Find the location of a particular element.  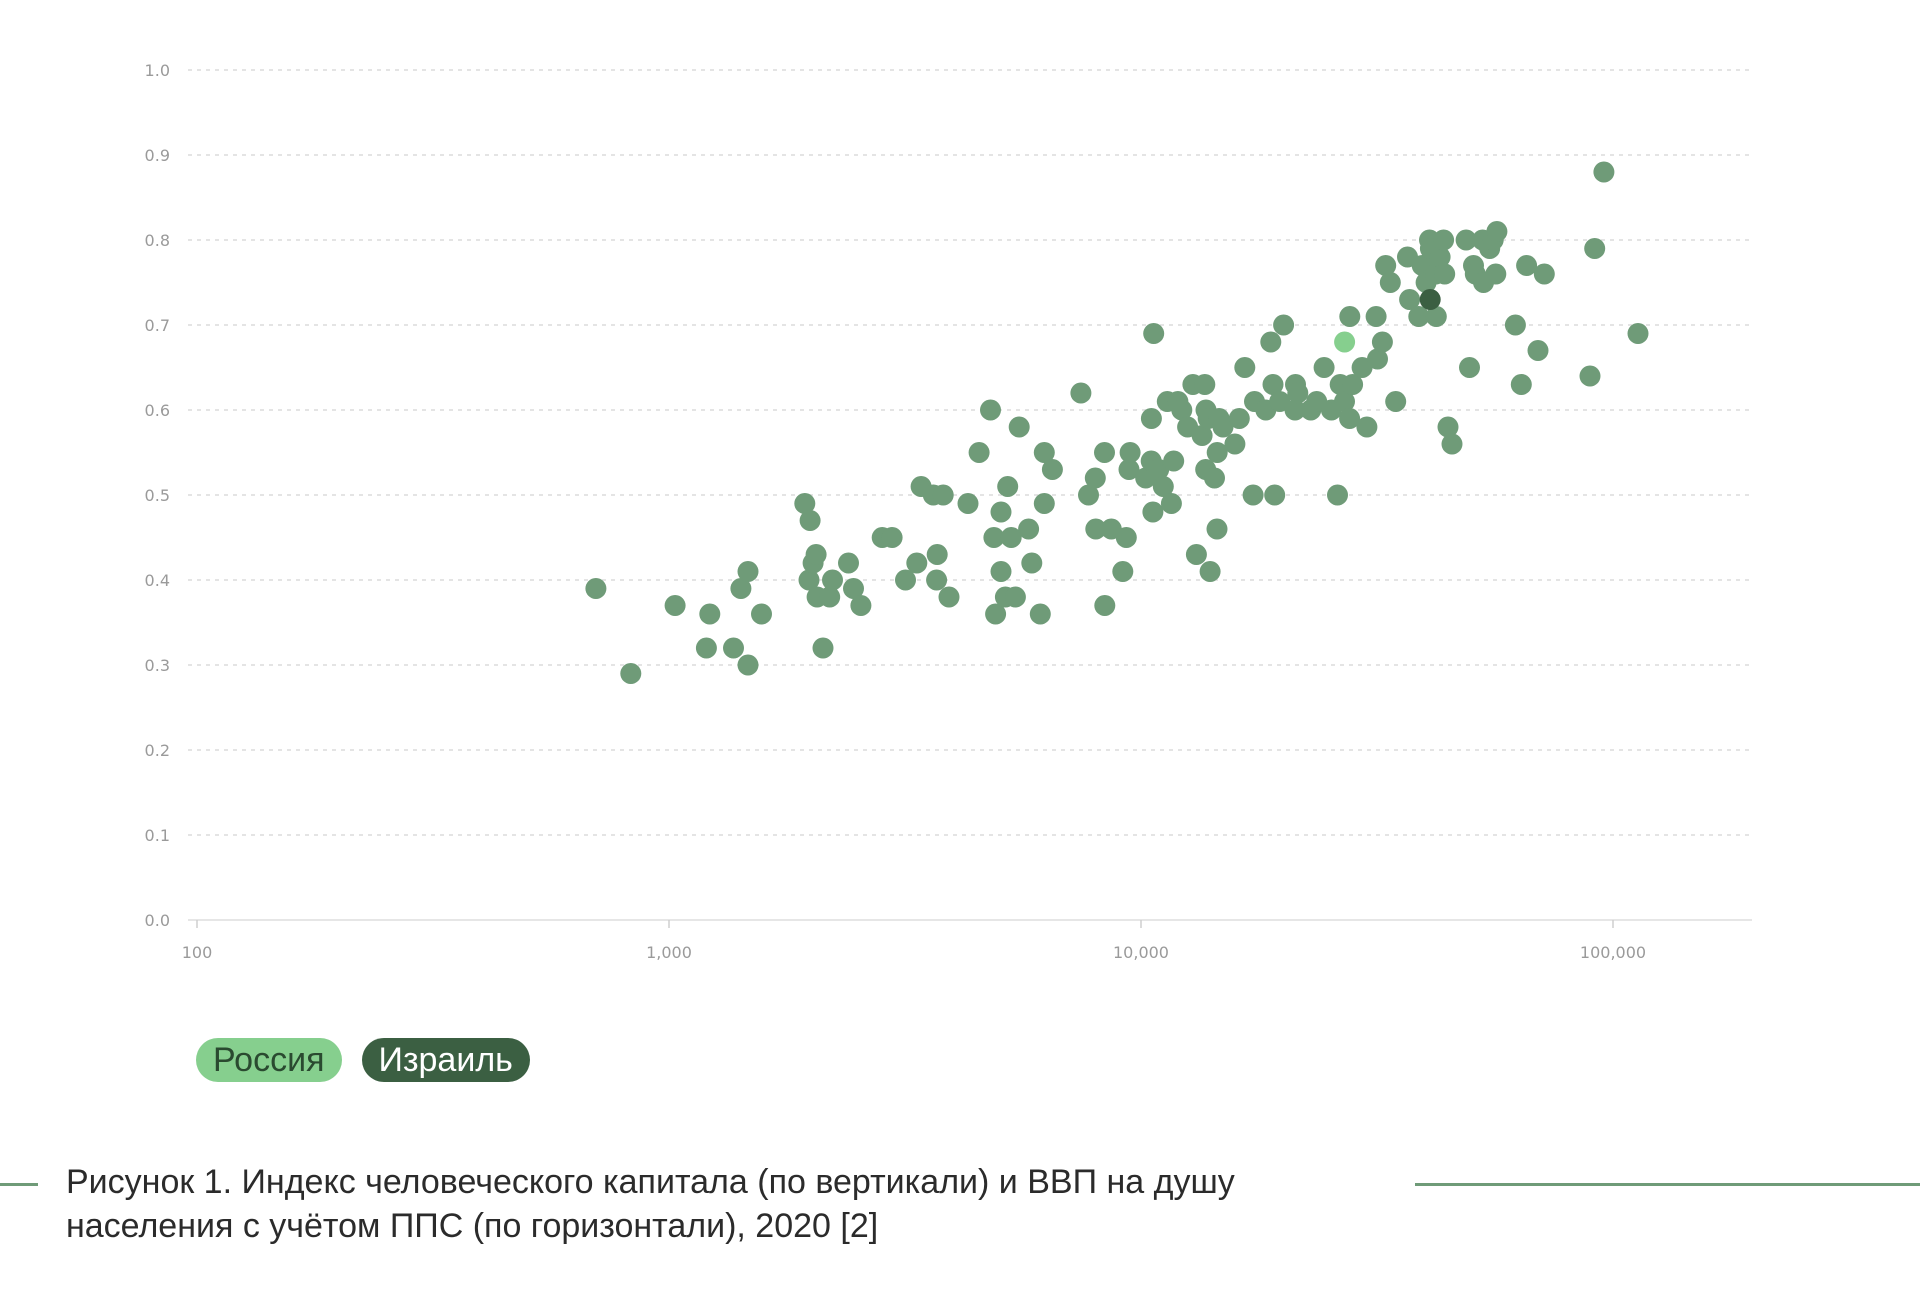

y-axis-ticks: 0.0 0.1 0.2 0.3 0.4 0.5 0.6 0.7 0.8 0.9 1.0 is located at coordinates (157, 495).